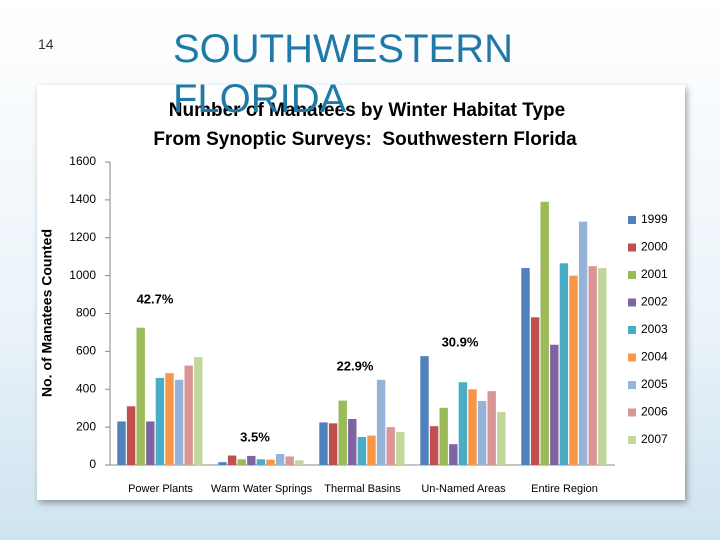 This screenshot has height=540, width=720. I want to click on legend-label: 1999, so click(654, 219).